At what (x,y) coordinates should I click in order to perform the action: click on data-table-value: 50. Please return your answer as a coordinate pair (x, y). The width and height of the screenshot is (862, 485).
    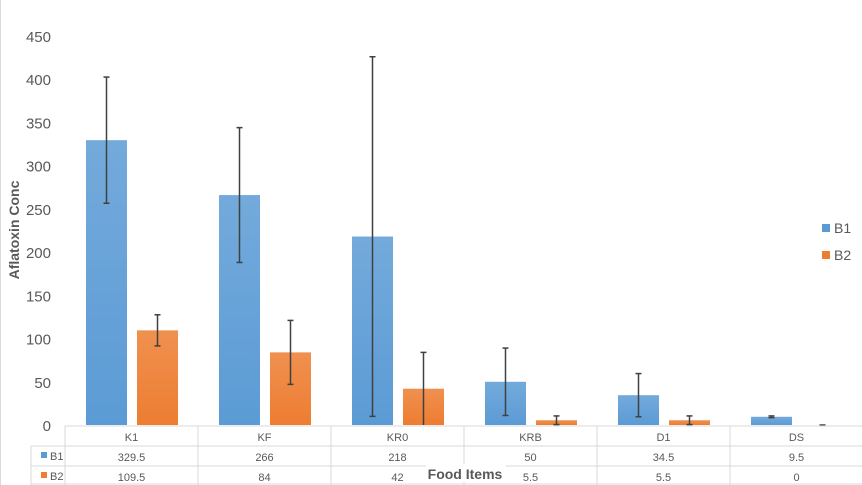
    Looking at the image, I should click on (530, 458).